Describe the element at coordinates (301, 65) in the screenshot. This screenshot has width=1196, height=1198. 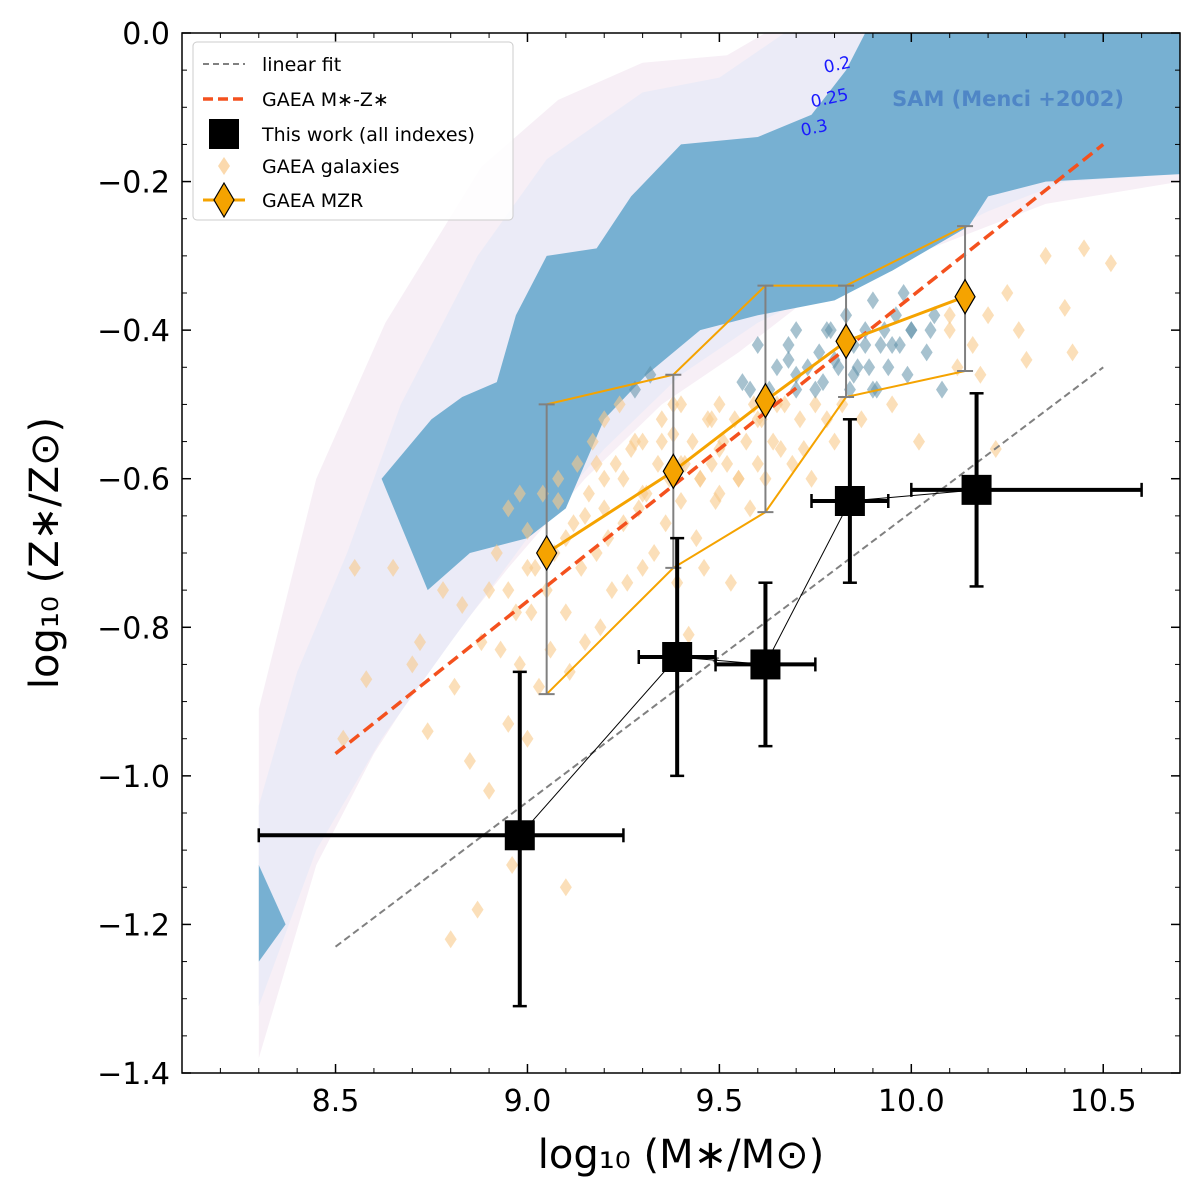
I see `legend-label-linear-fit: linear fit` at that location.